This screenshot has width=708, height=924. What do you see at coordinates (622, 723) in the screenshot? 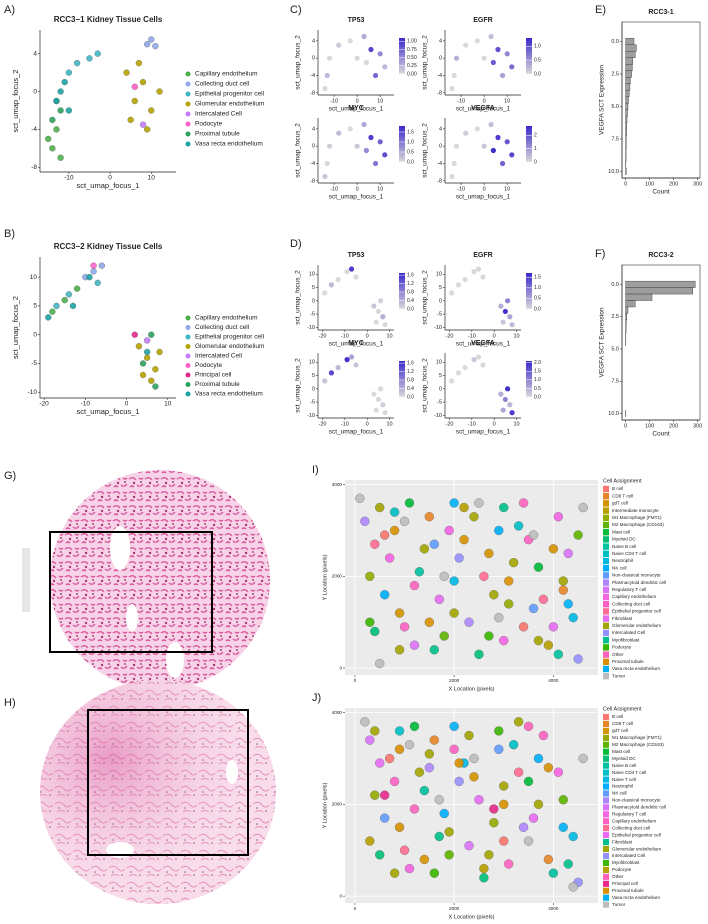
I see `legend-label: CD8 T cell` at bounding box center [622, 723].